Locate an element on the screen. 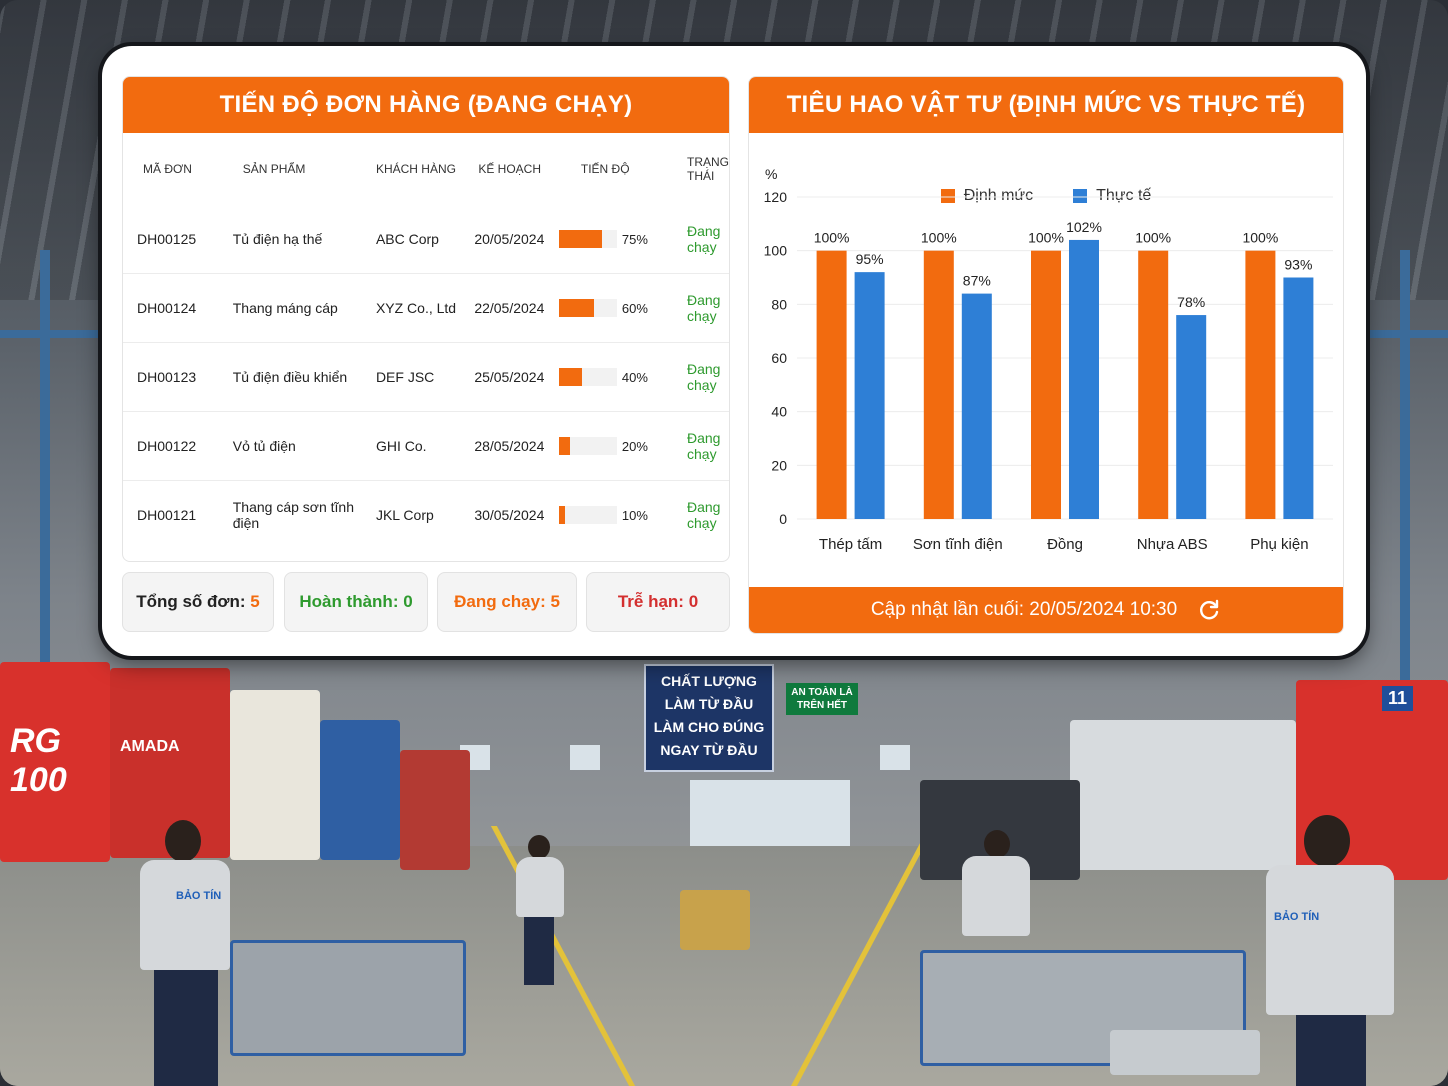 This screenshot has width=1448, height=1086. order-product: Vỏ tủ điện is located at coordinates (297, 446).